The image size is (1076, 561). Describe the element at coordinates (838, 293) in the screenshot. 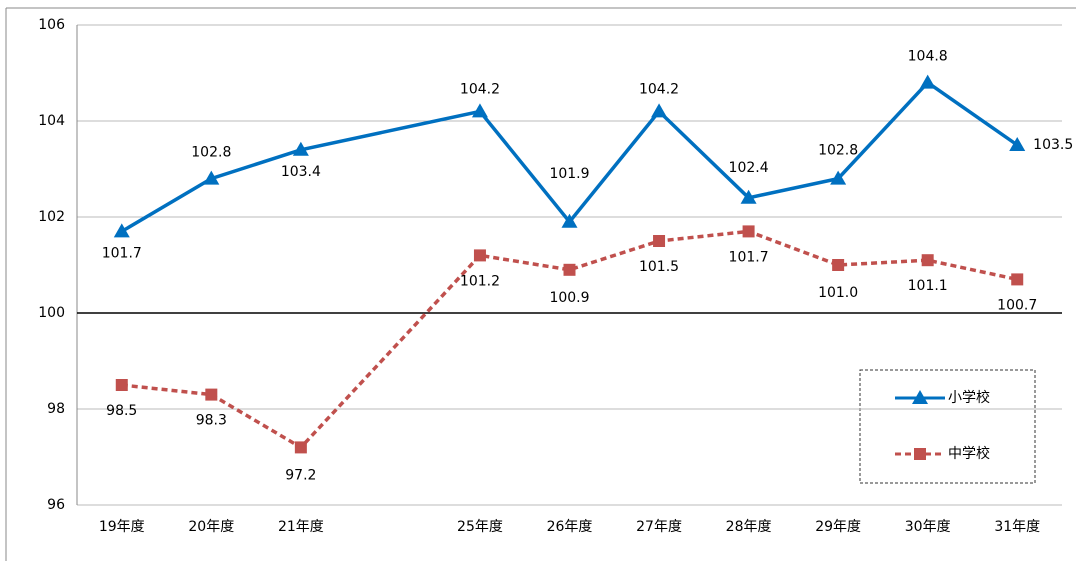

I see `data-label: 101.0` at that location.